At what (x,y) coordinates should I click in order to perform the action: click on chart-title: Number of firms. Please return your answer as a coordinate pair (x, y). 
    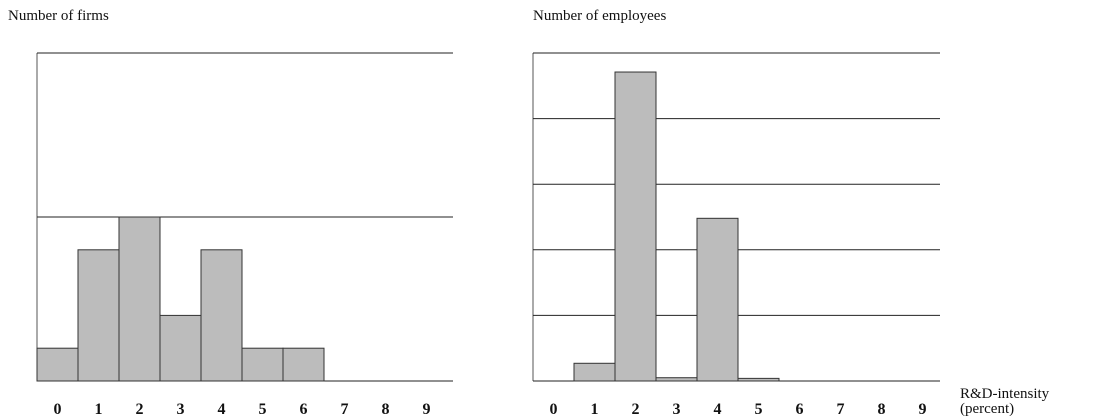
    Looking at the image, I should click on (58, 16).